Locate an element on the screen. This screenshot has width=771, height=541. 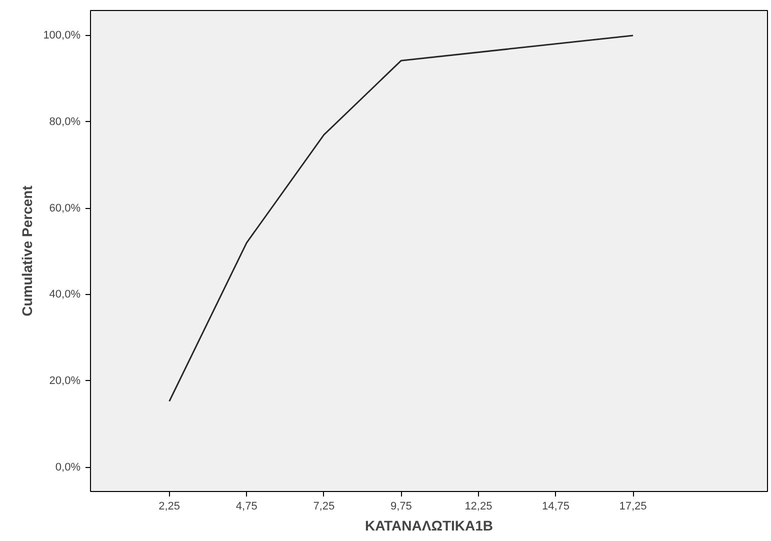
x-tick-label: 7,25 is located at coordinates (324, 506).